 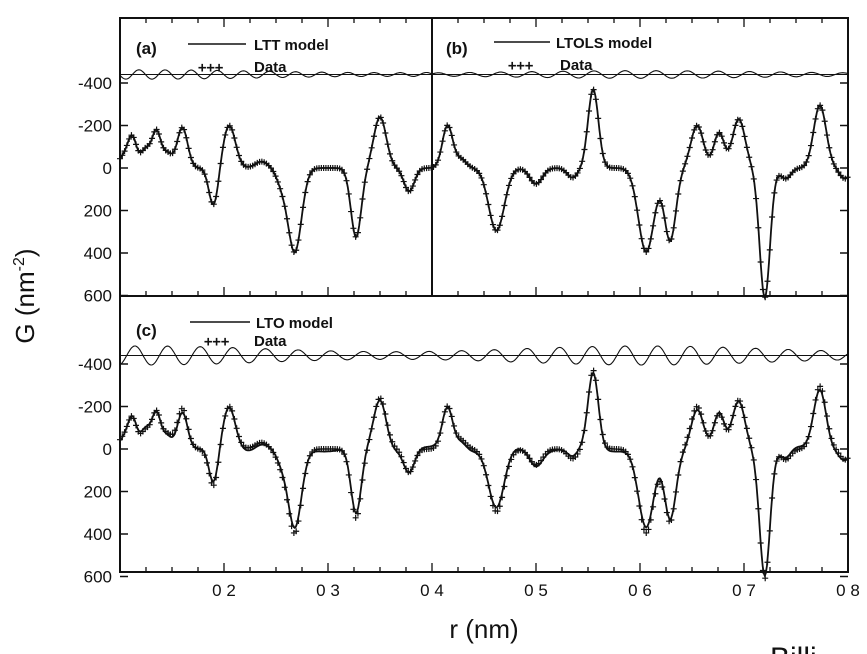 What do you see at coordinates (146, 330) in the screenshot?
I see `panel-c-tag: (c)` at bounding box center [146, 330].